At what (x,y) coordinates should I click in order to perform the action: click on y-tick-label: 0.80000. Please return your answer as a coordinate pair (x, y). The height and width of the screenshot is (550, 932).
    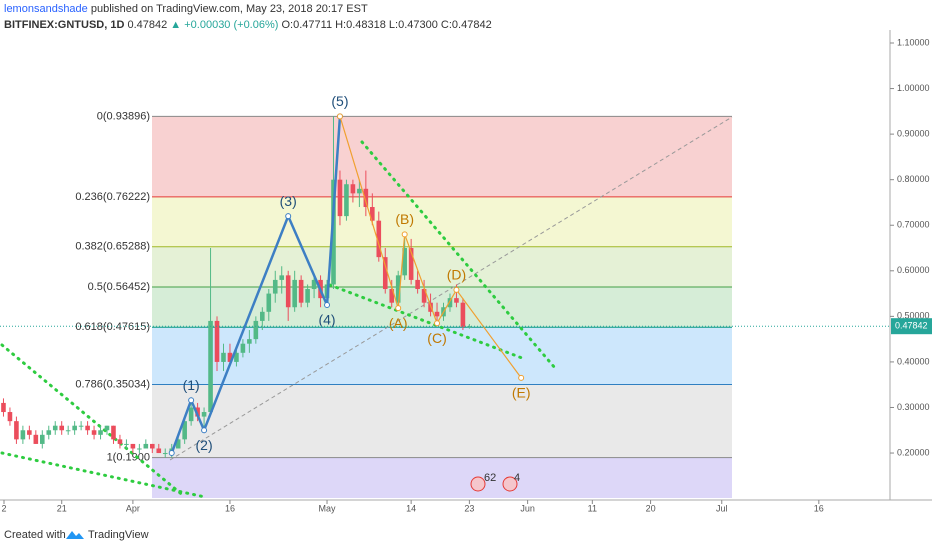
    Looking at the image, I should click on (913, 179).